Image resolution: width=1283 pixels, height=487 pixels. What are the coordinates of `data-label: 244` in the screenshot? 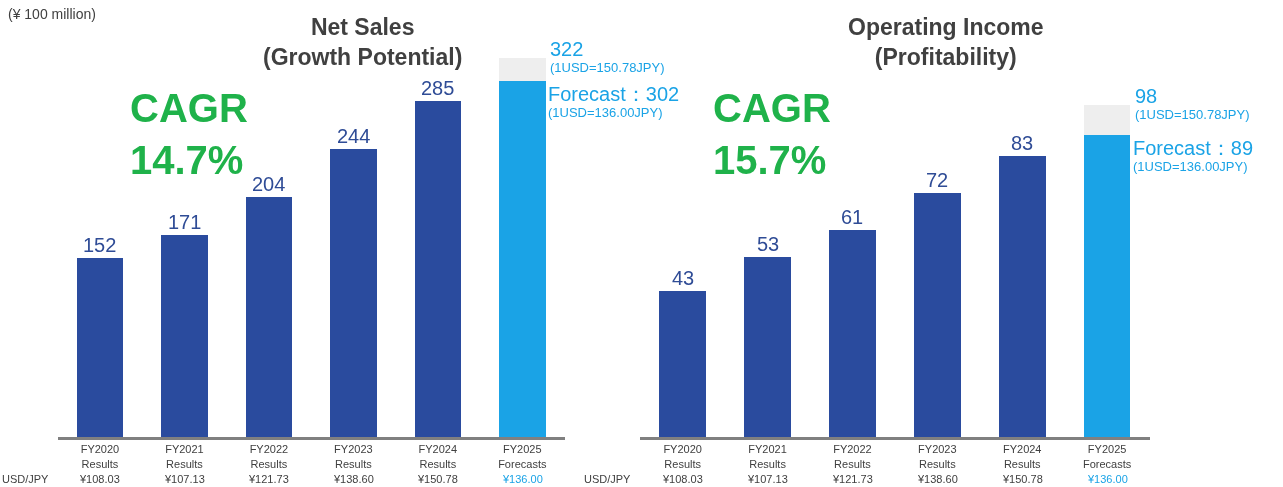 It's located at (354, 136).